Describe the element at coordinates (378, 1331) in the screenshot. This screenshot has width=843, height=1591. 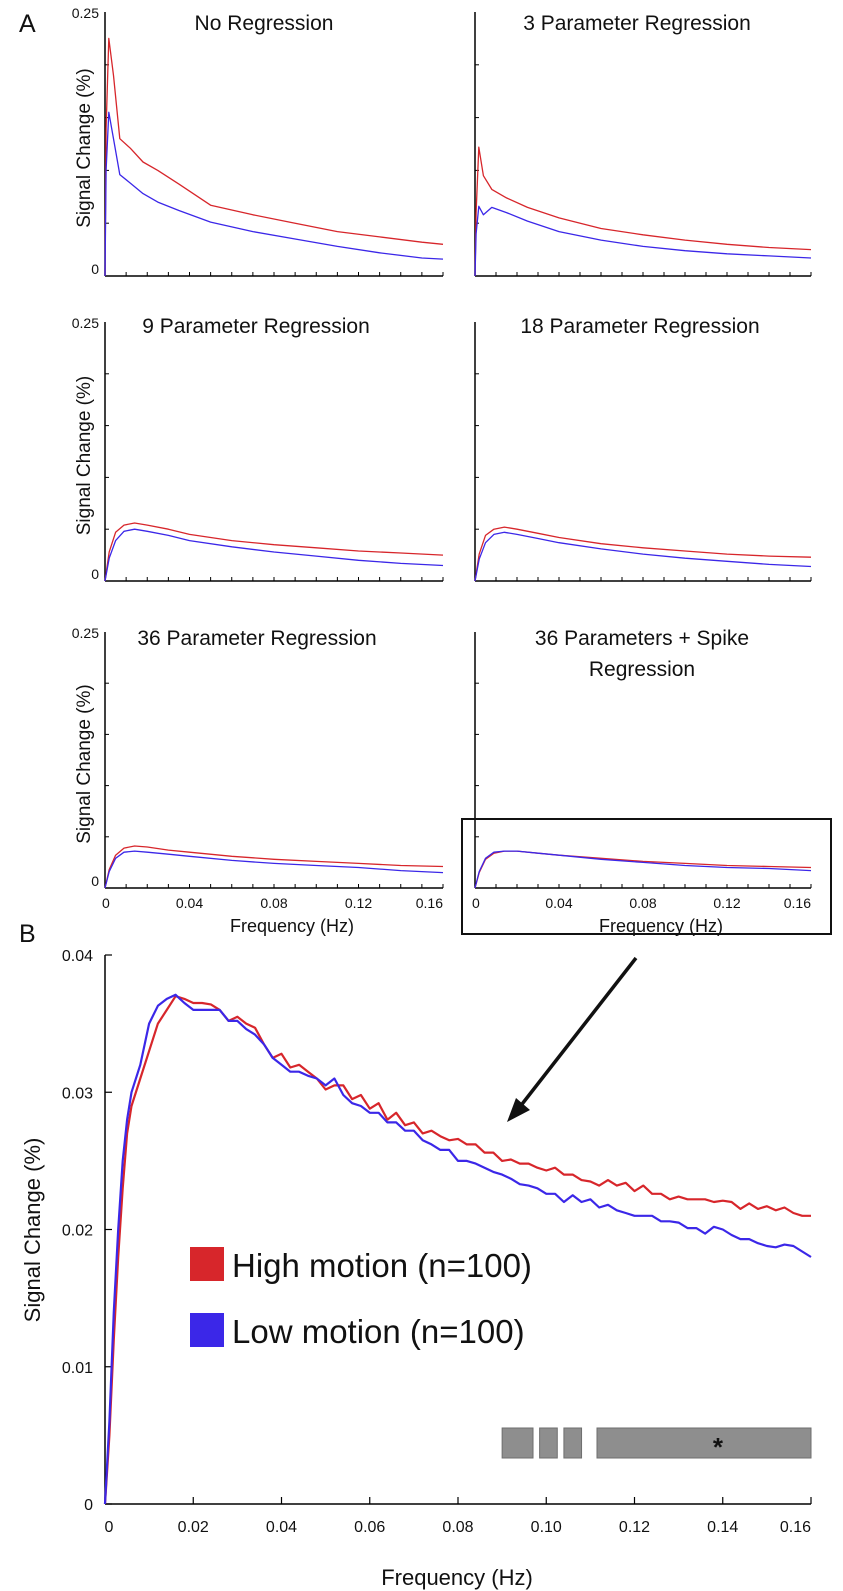
I see `legend-label-low: Low motion (n=100)` at that location.